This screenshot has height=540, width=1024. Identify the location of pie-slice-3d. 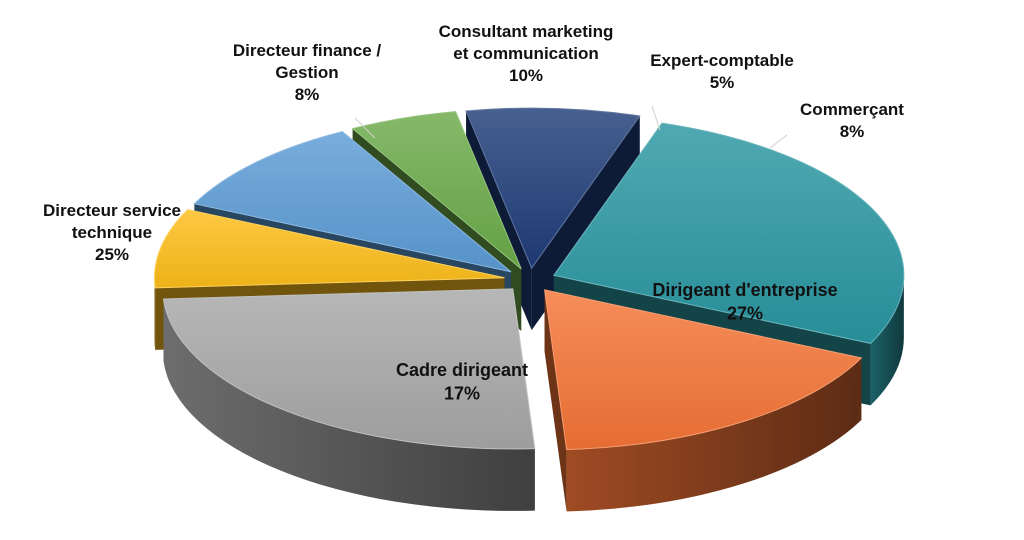
(703, 400).